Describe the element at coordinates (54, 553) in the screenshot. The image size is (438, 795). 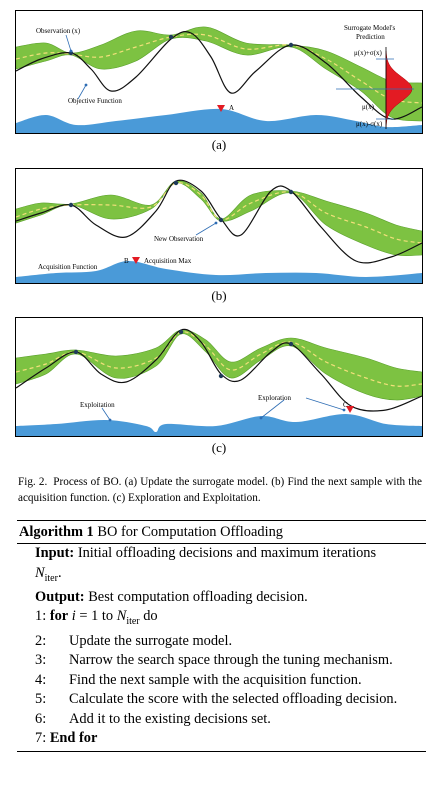
I see `input-label: Input:` at that location.